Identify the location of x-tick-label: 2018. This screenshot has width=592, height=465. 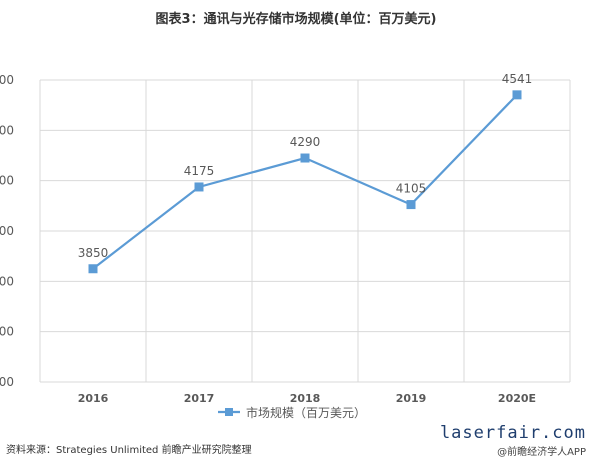
(305, 398).